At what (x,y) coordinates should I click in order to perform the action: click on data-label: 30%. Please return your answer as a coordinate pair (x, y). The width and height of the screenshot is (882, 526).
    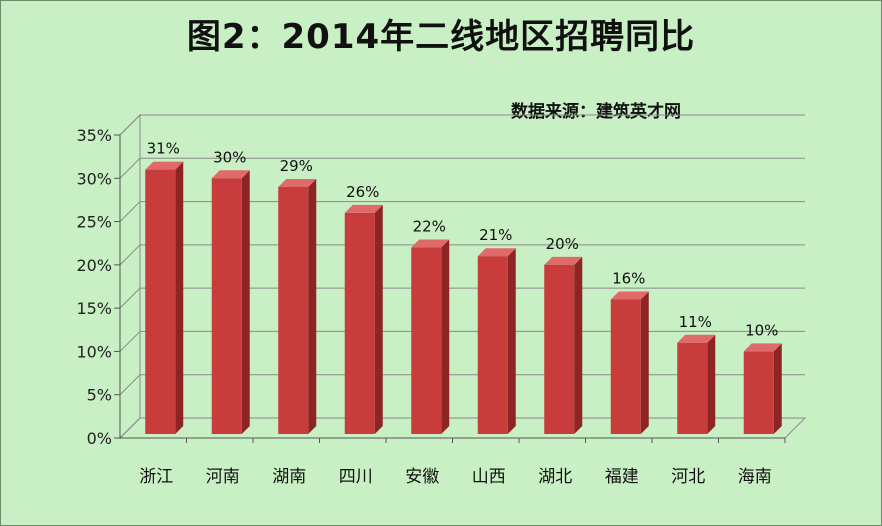
    Looking at the image, I should click on (229, 157).